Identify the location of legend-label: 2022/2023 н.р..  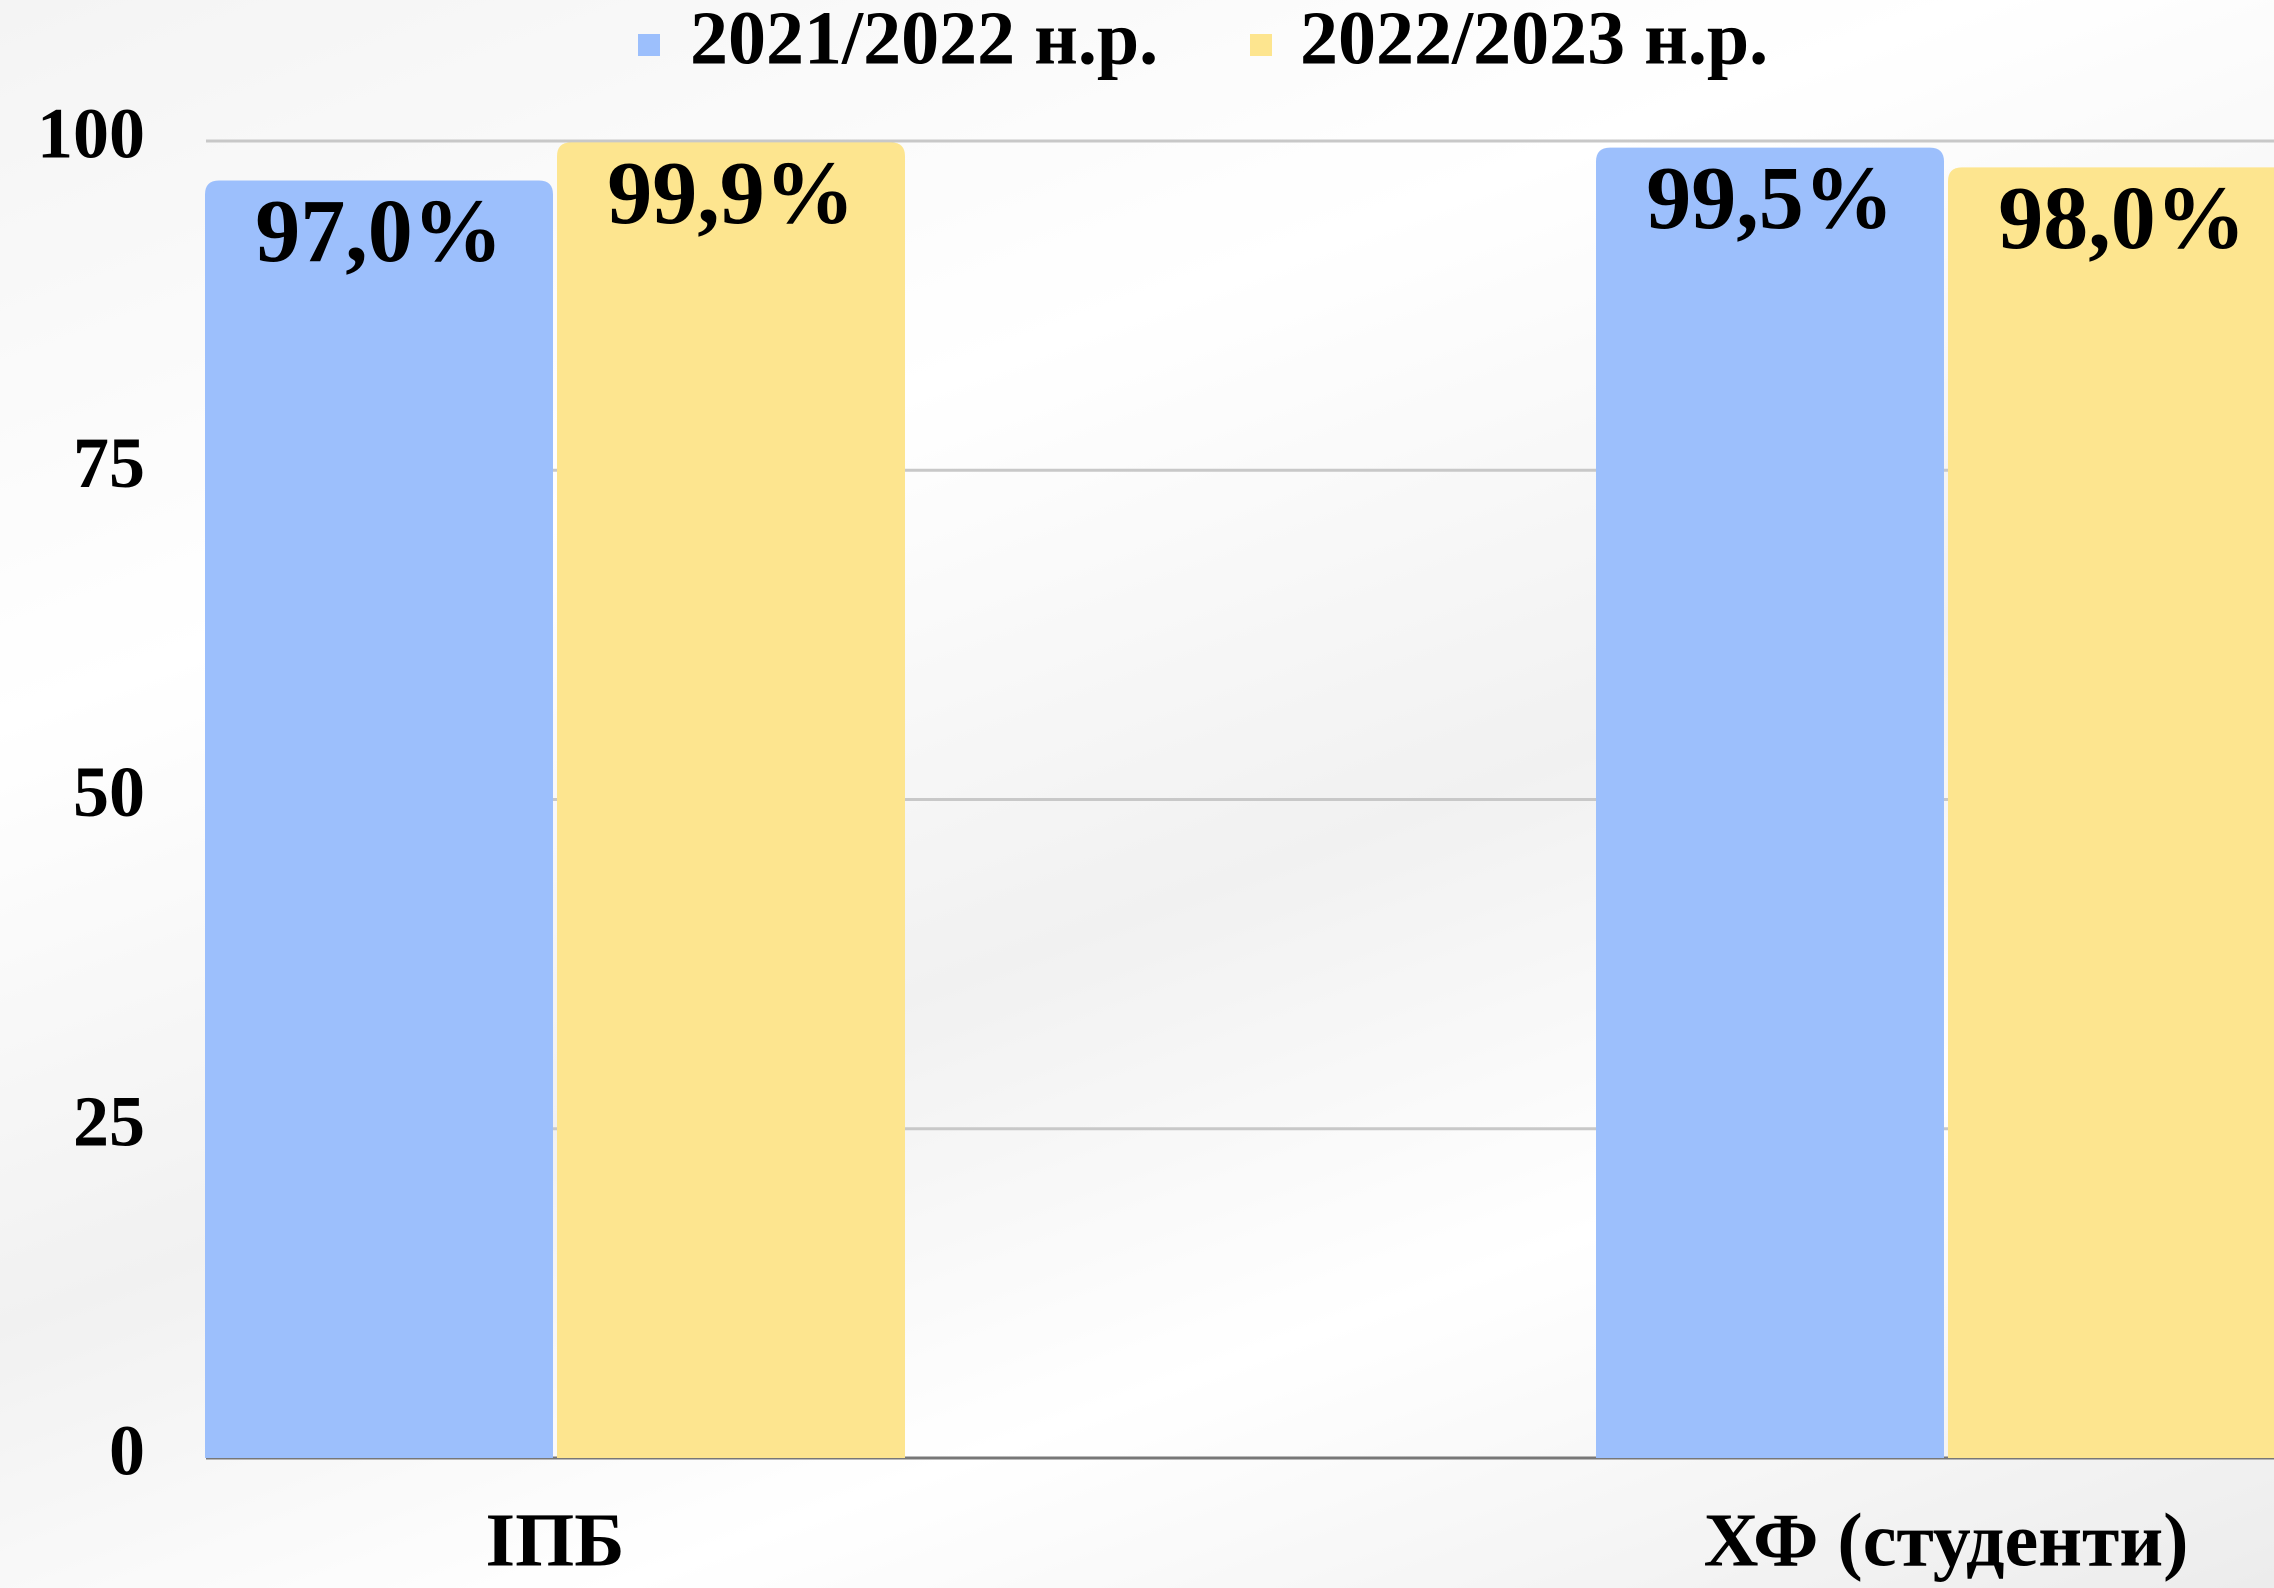
(1534, 40).